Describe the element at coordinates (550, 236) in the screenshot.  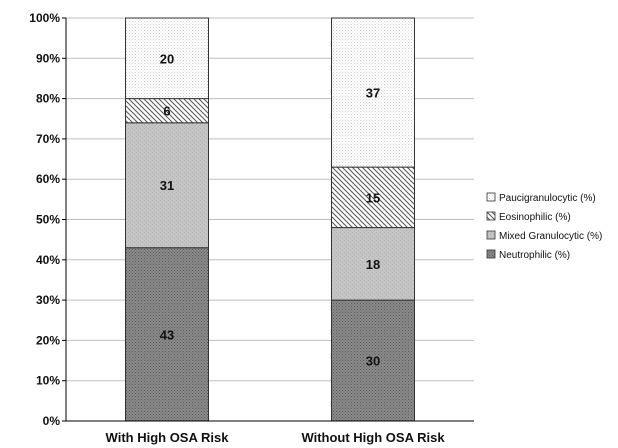
I see `legend-label-mixed-granulocytic: Mixed Granulocytic (%)` at that location.